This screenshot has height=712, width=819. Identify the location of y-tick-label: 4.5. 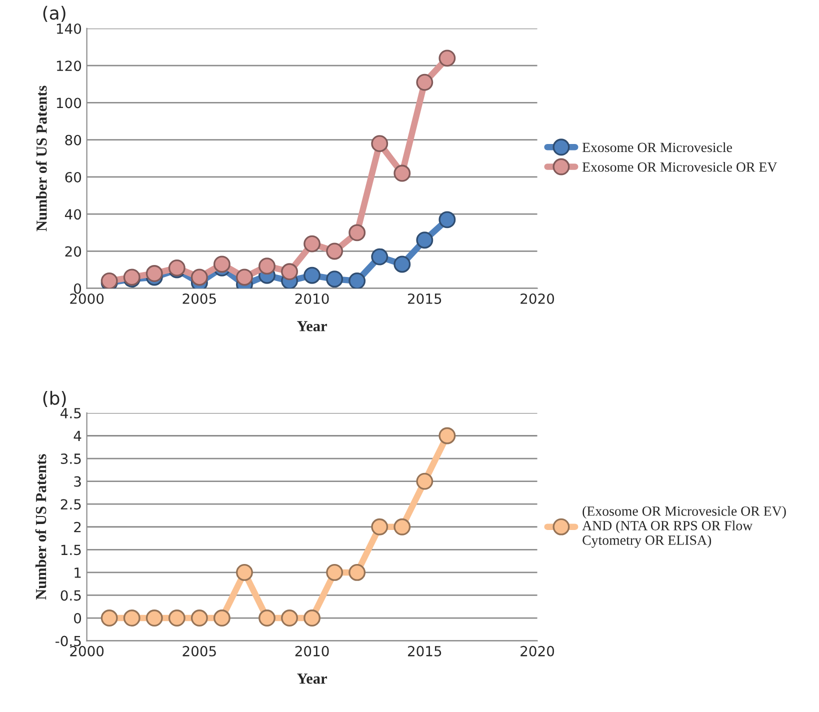
(70, 413).